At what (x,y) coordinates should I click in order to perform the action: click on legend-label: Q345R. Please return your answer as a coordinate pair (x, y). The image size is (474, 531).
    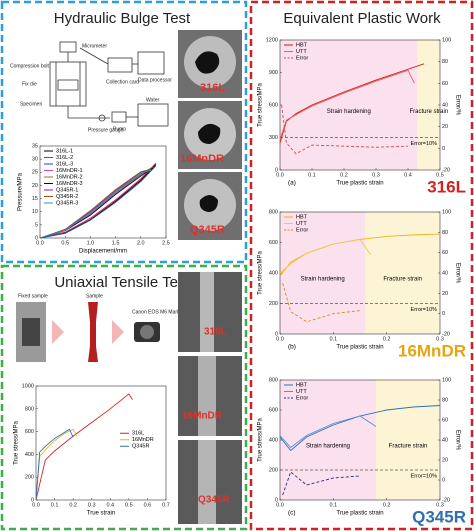
    Looking at the image, I should click on (140, 447).